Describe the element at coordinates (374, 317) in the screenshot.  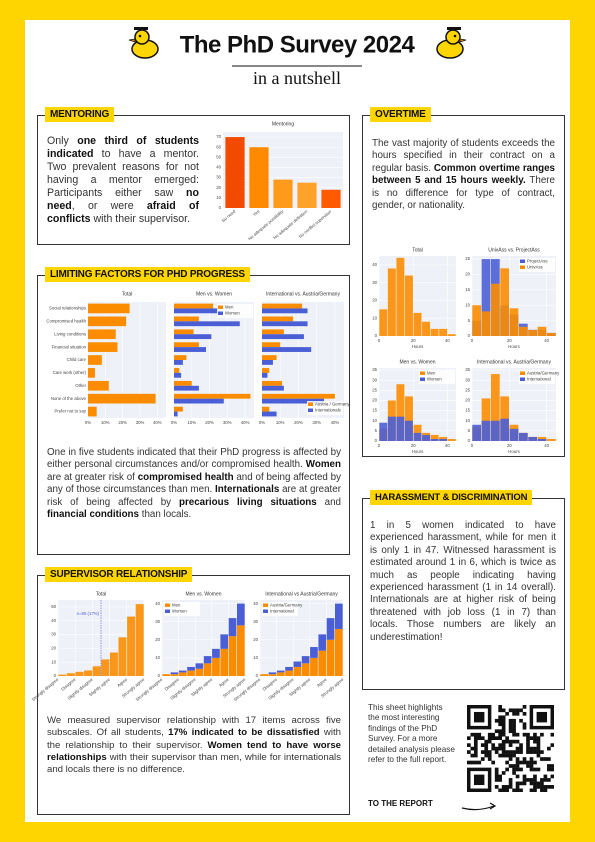
I see `y-tick-label: 10` at that location.